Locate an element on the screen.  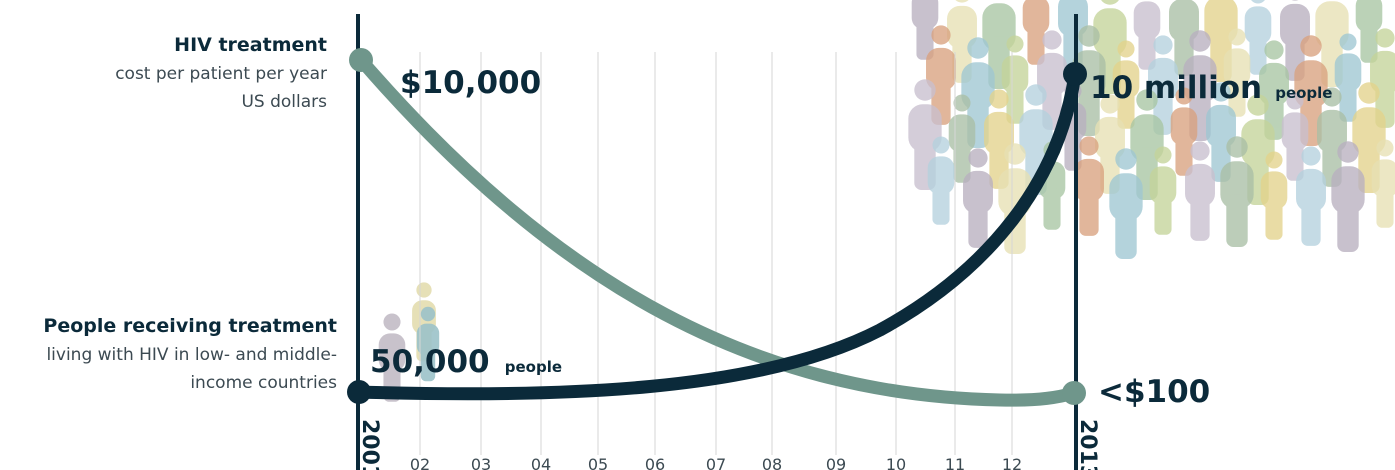
cost-legend-line-1: cost per patient per year is located at coordinates (221, 74).